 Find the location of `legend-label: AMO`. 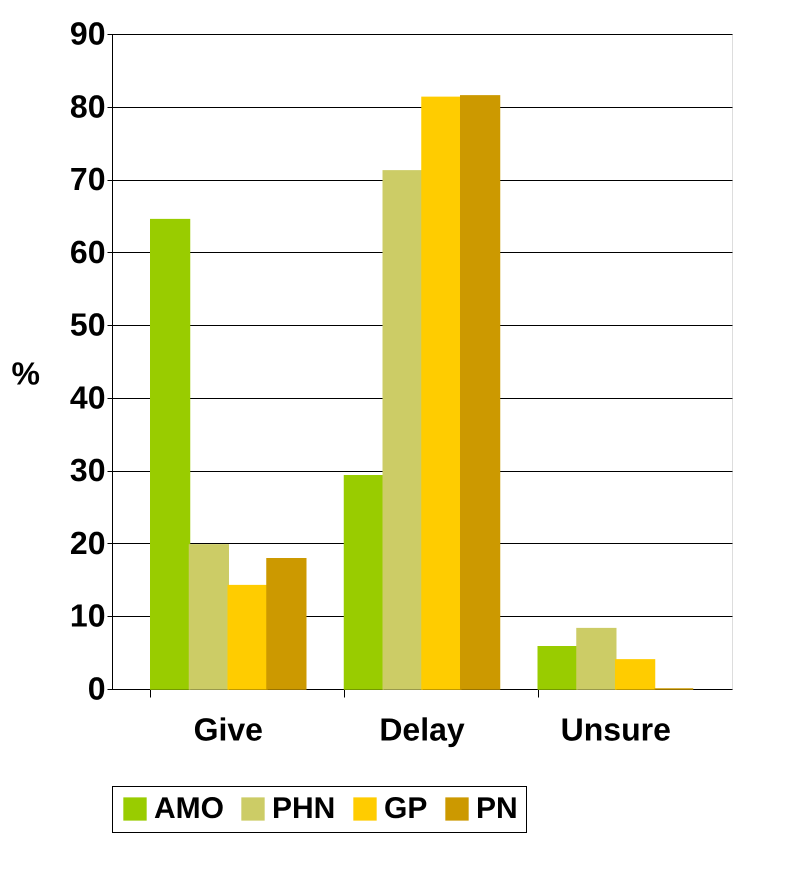

legend-label: AMO is located at coordinates (189, 808).